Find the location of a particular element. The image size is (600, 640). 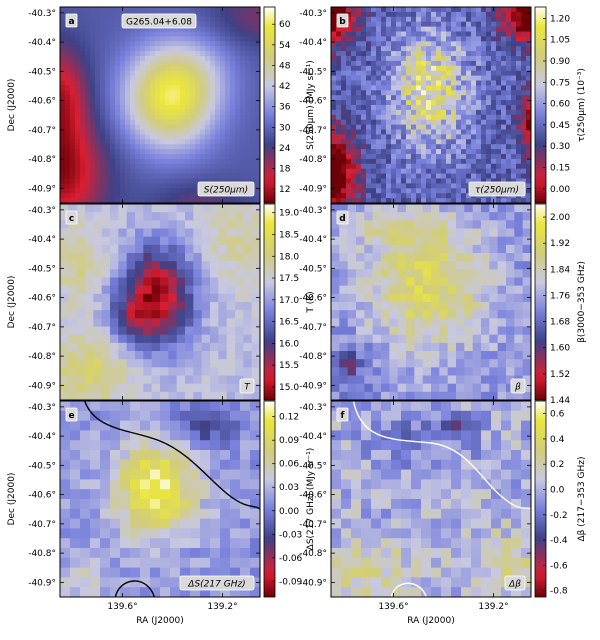

heatmap-c is located at coordinates (160, 302).